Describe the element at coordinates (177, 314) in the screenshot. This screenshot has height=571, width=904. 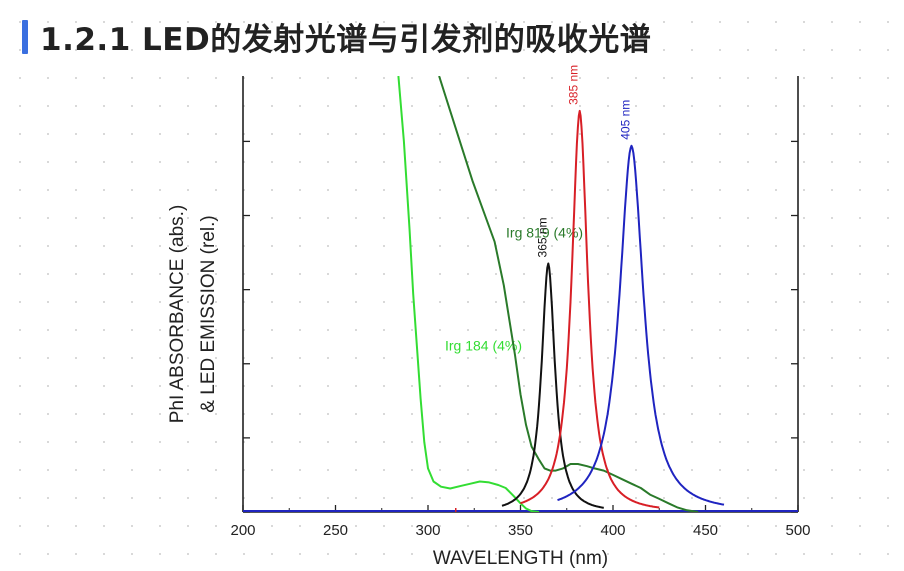
I see `y-axis-label-line1: PhI ABSORBANCE (abs.)` at that location.